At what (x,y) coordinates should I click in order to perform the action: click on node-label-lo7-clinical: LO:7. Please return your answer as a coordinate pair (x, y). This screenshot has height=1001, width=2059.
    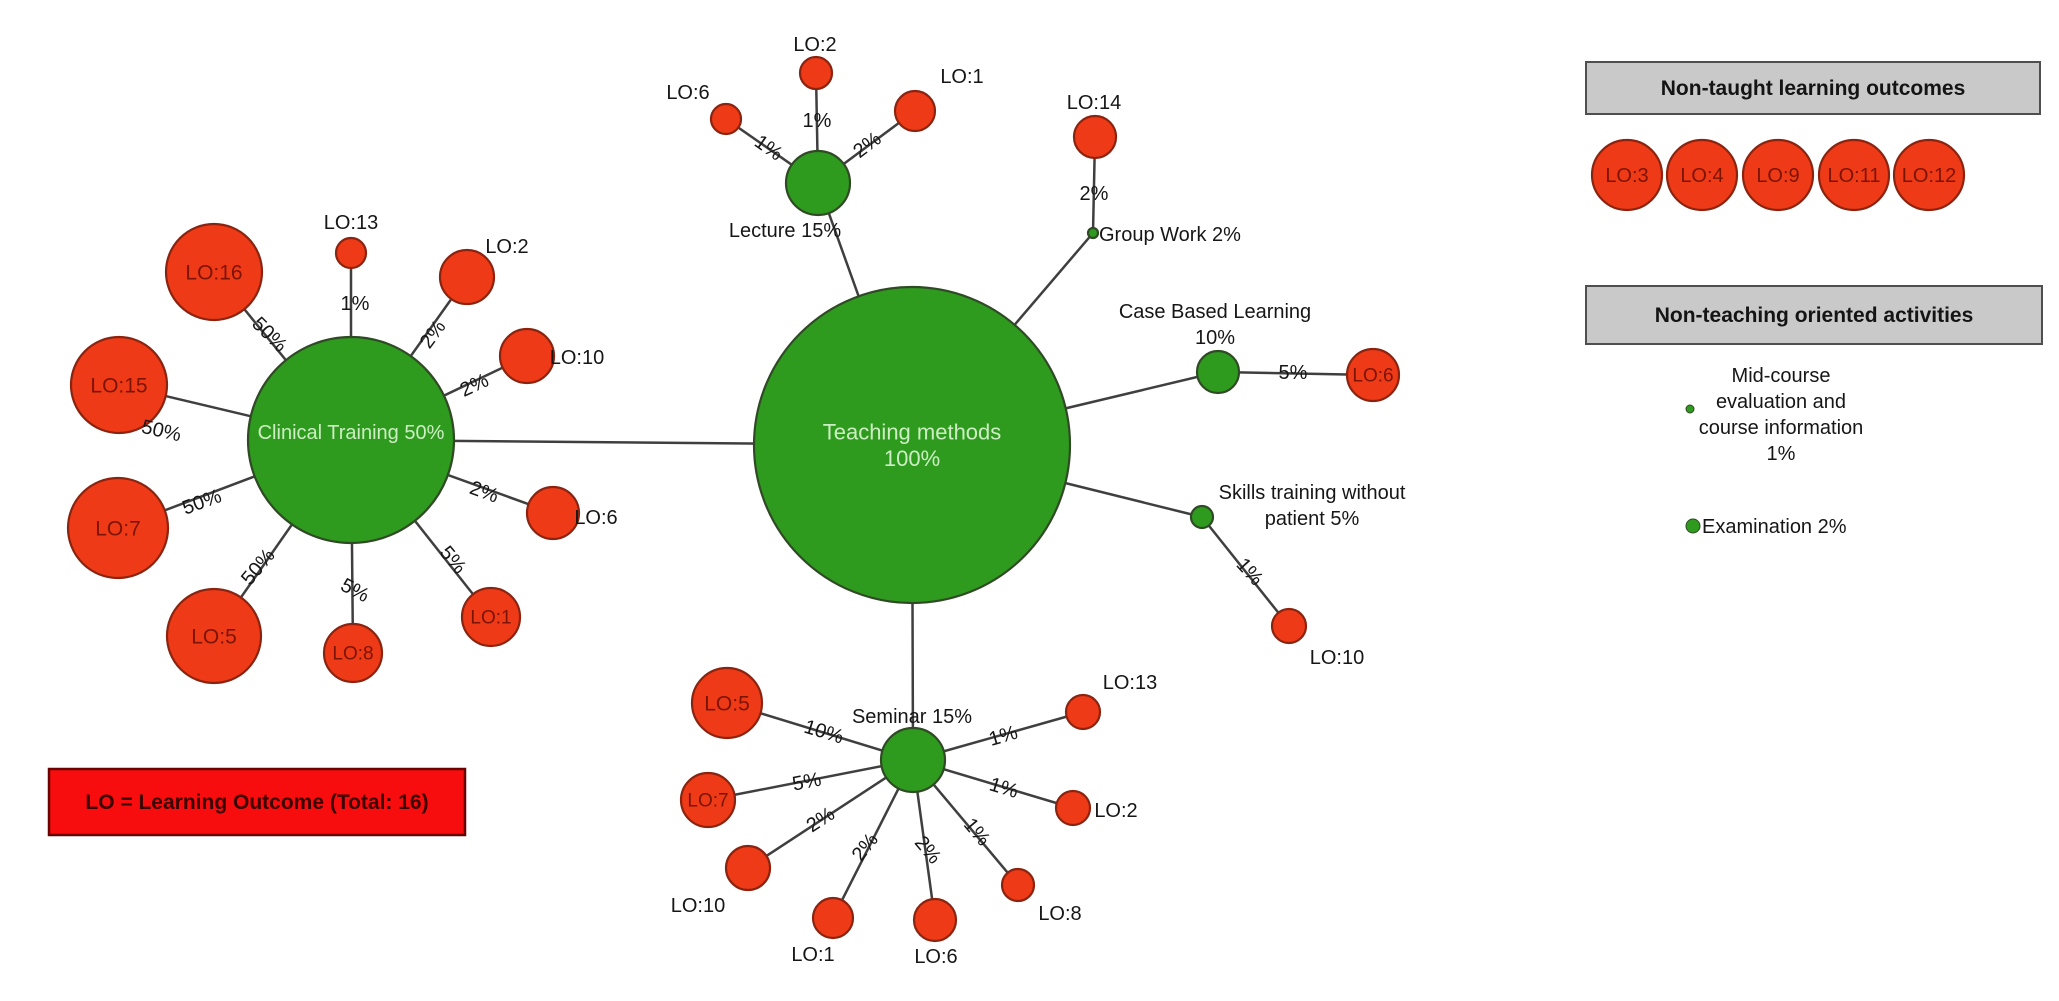
    Looking at the image, I should click on (118, 528).